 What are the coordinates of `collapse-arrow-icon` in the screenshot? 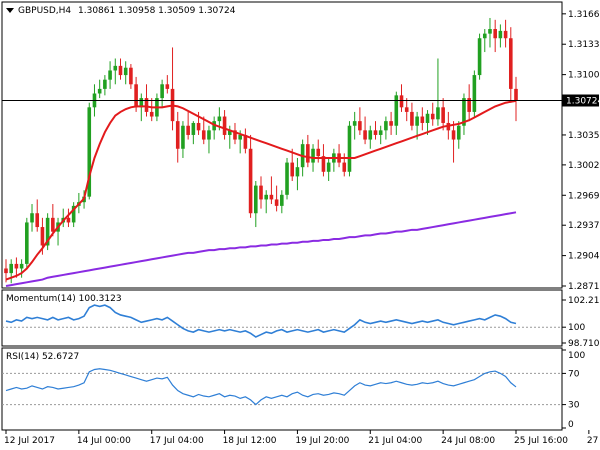 It's located at (10, 10).